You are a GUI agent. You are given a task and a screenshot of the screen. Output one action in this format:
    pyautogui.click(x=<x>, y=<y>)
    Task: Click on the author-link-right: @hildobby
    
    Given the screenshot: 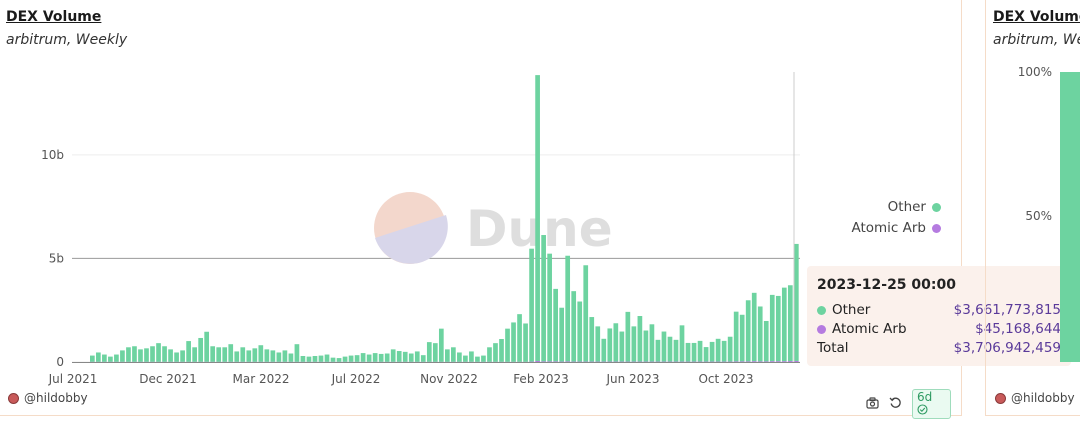 What is the action you would take?
    pyautogui.click(x=1035, y=398)
    